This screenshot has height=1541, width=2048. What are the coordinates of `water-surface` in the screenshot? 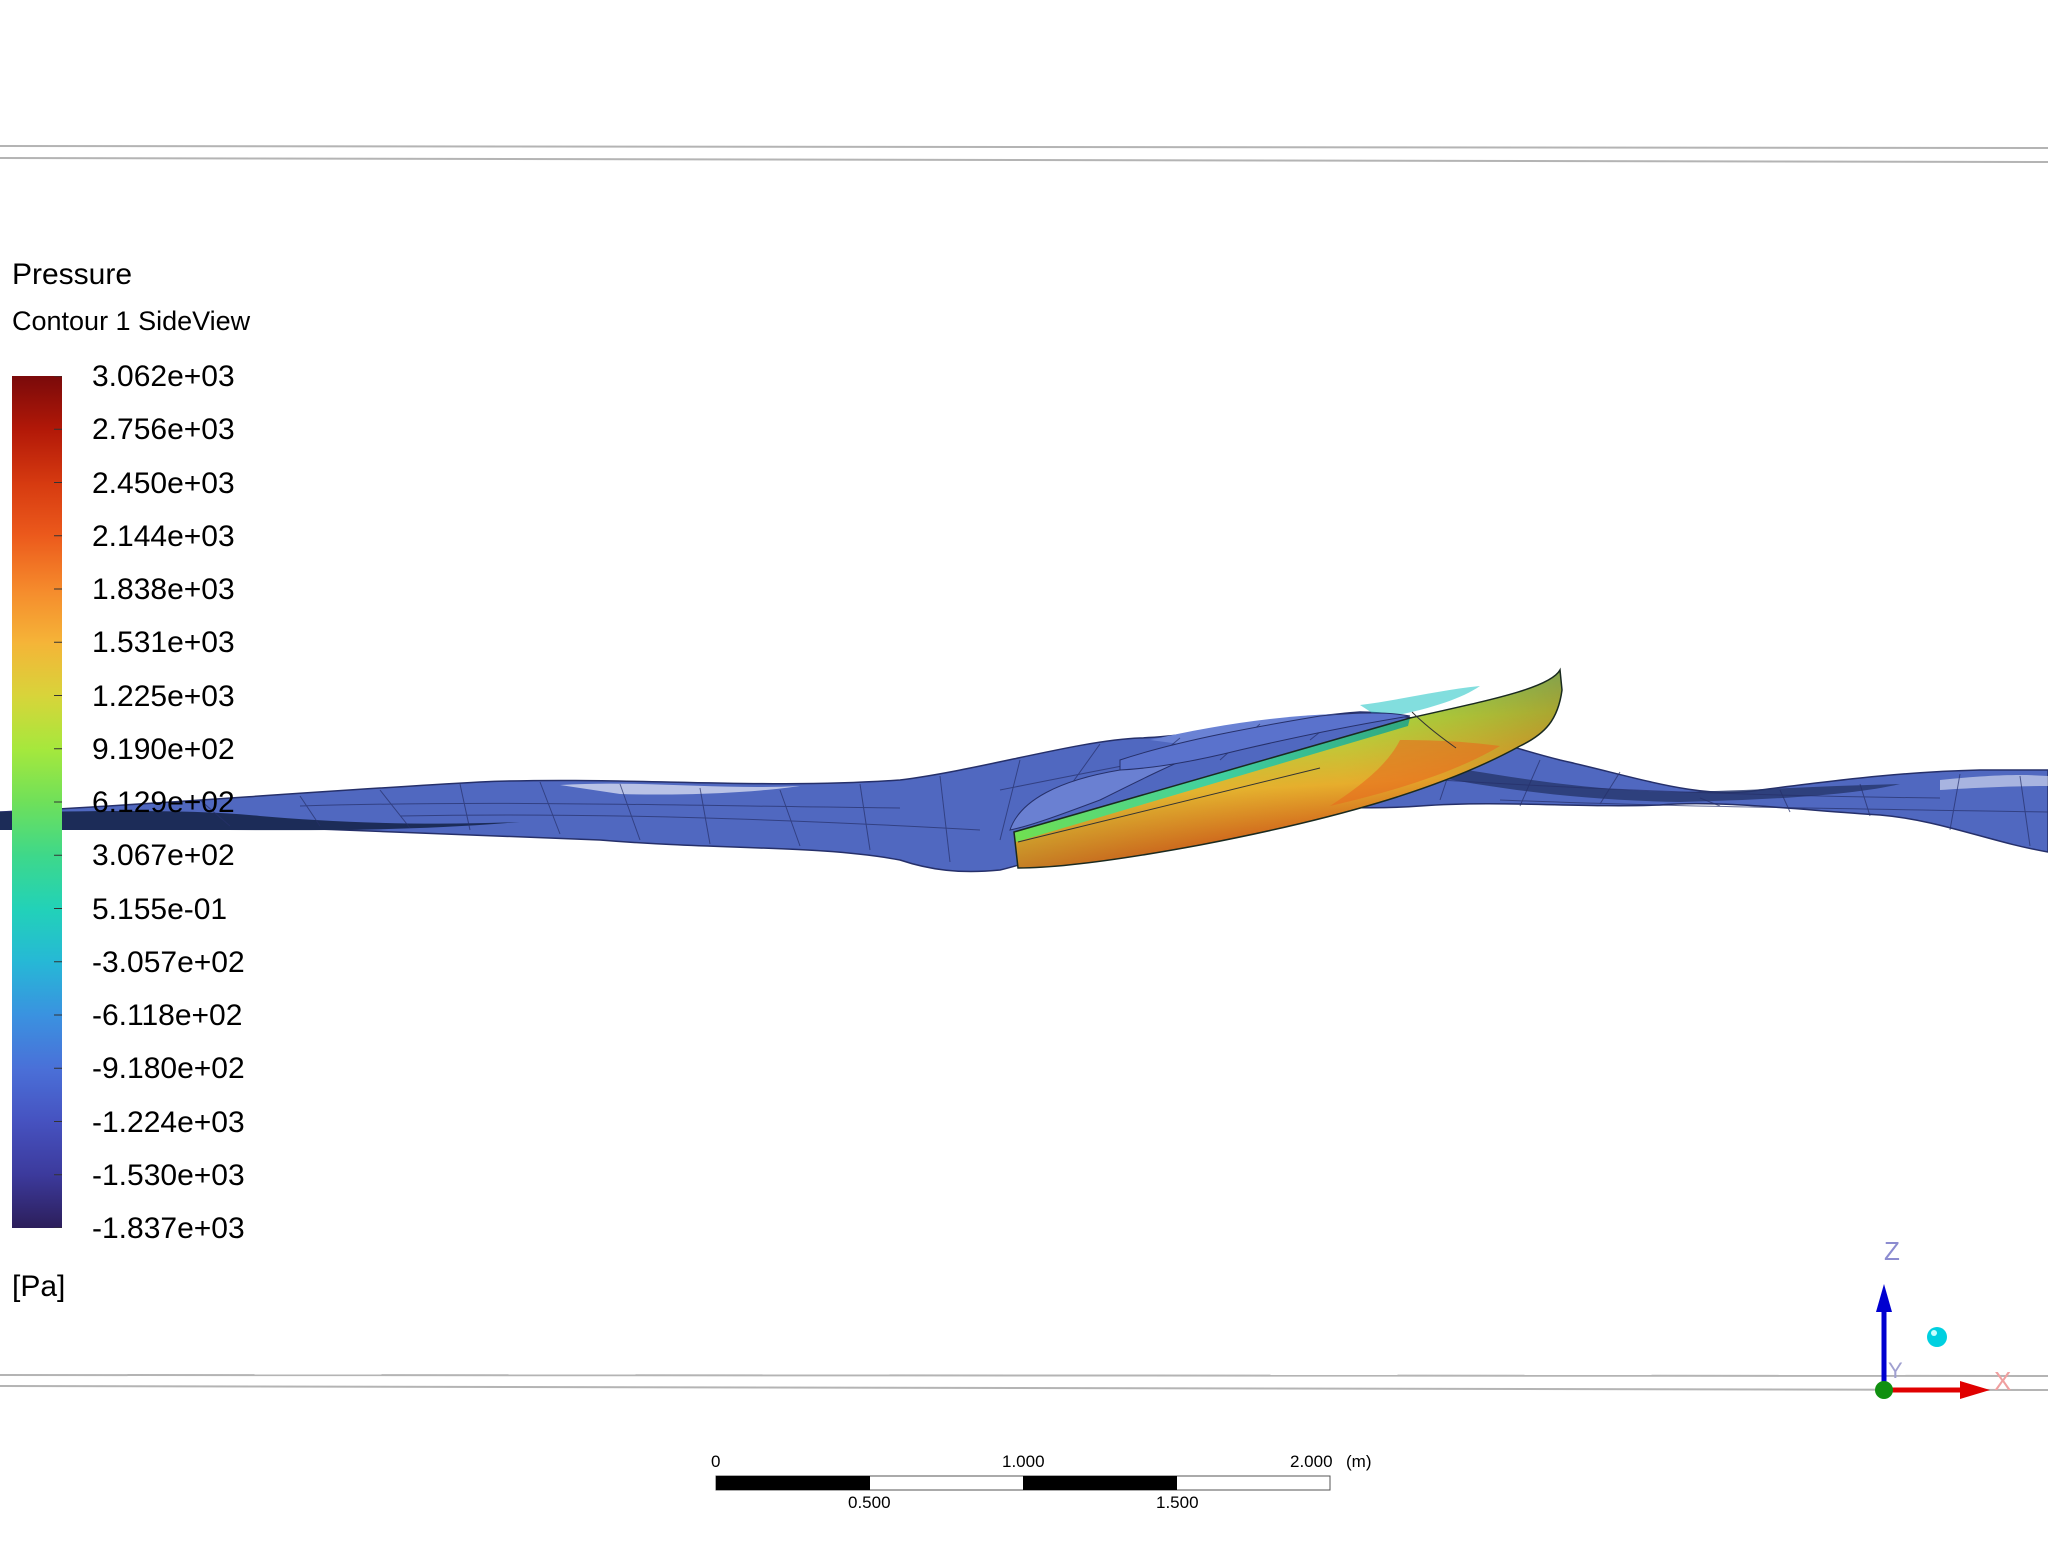 It's located at (1024, 792).